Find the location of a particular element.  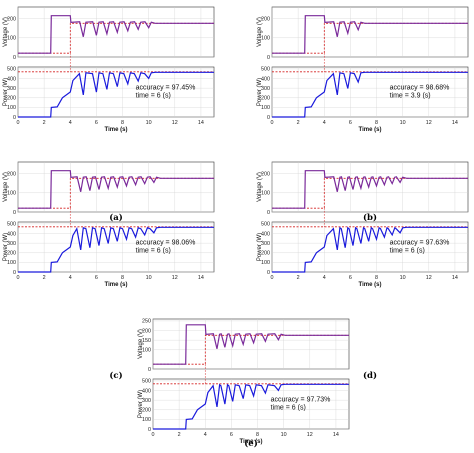

accuracy-annotation: accuracy = 97.45% is located at coordinates (166, 88).